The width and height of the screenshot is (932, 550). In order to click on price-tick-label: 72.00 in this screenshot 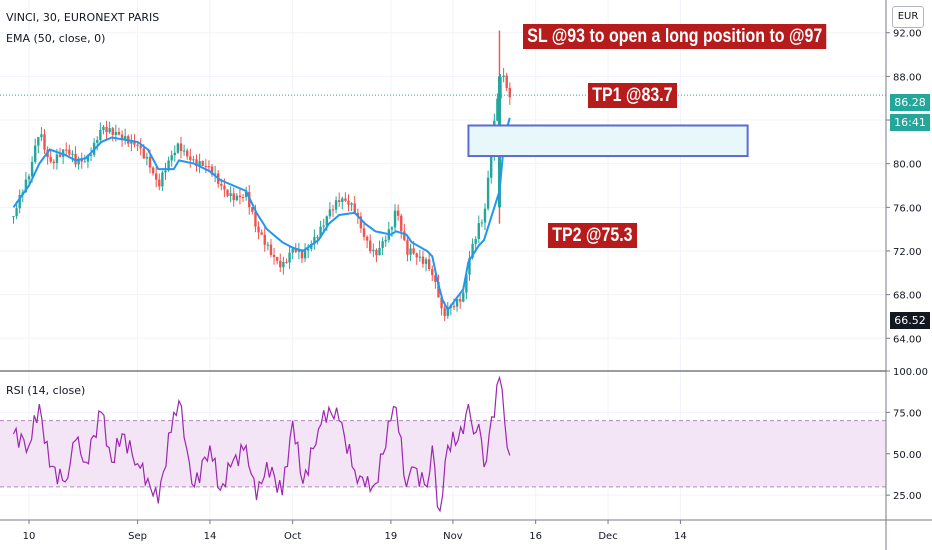, I will do `click(907, 252)`.